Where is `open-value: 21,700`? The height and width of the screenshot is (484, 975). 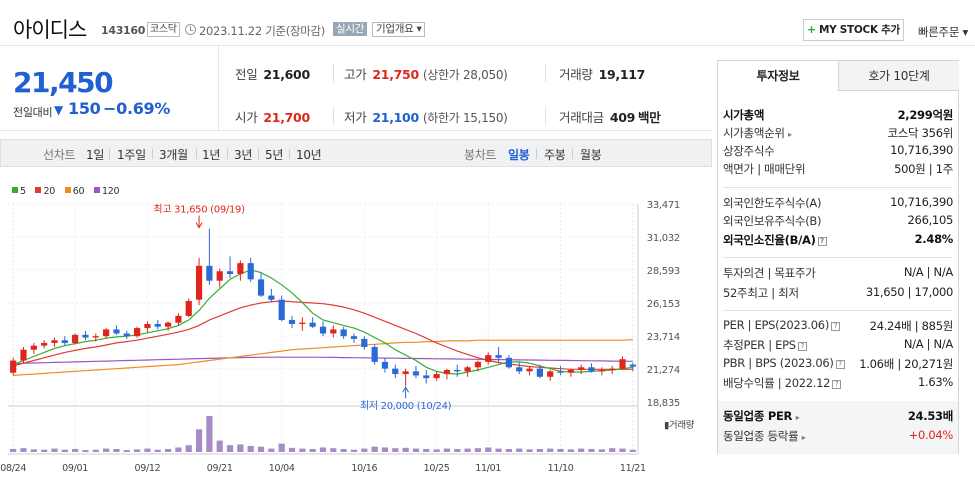
open-value: 21,700 is located at coordinates (286, 117).